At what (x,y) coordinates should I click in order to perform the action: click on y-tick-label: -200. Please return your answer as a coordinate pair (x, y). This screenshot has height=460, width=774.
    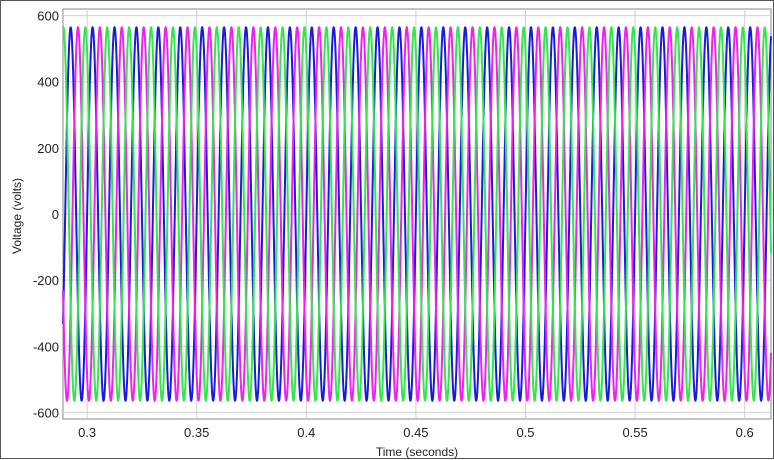
    Looking at the image, I should click on (46, 280).